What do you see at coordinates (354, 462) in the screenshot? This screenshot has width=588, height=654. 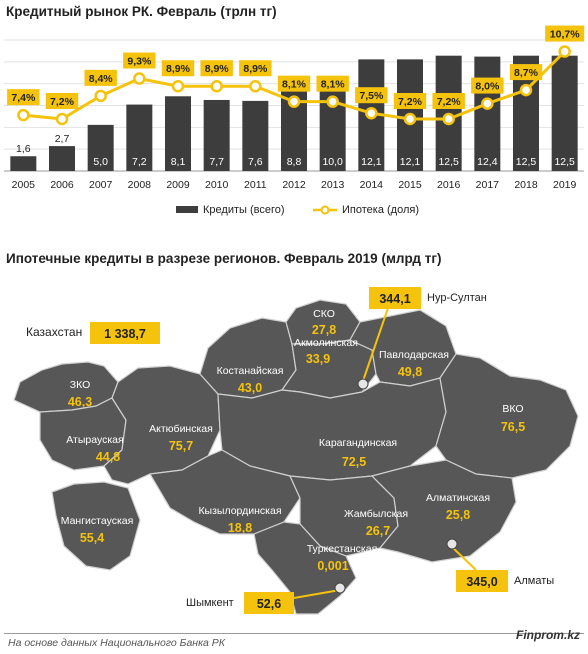 I see `region-value-karaganda: 72,5` at bounding box center [354, 462].